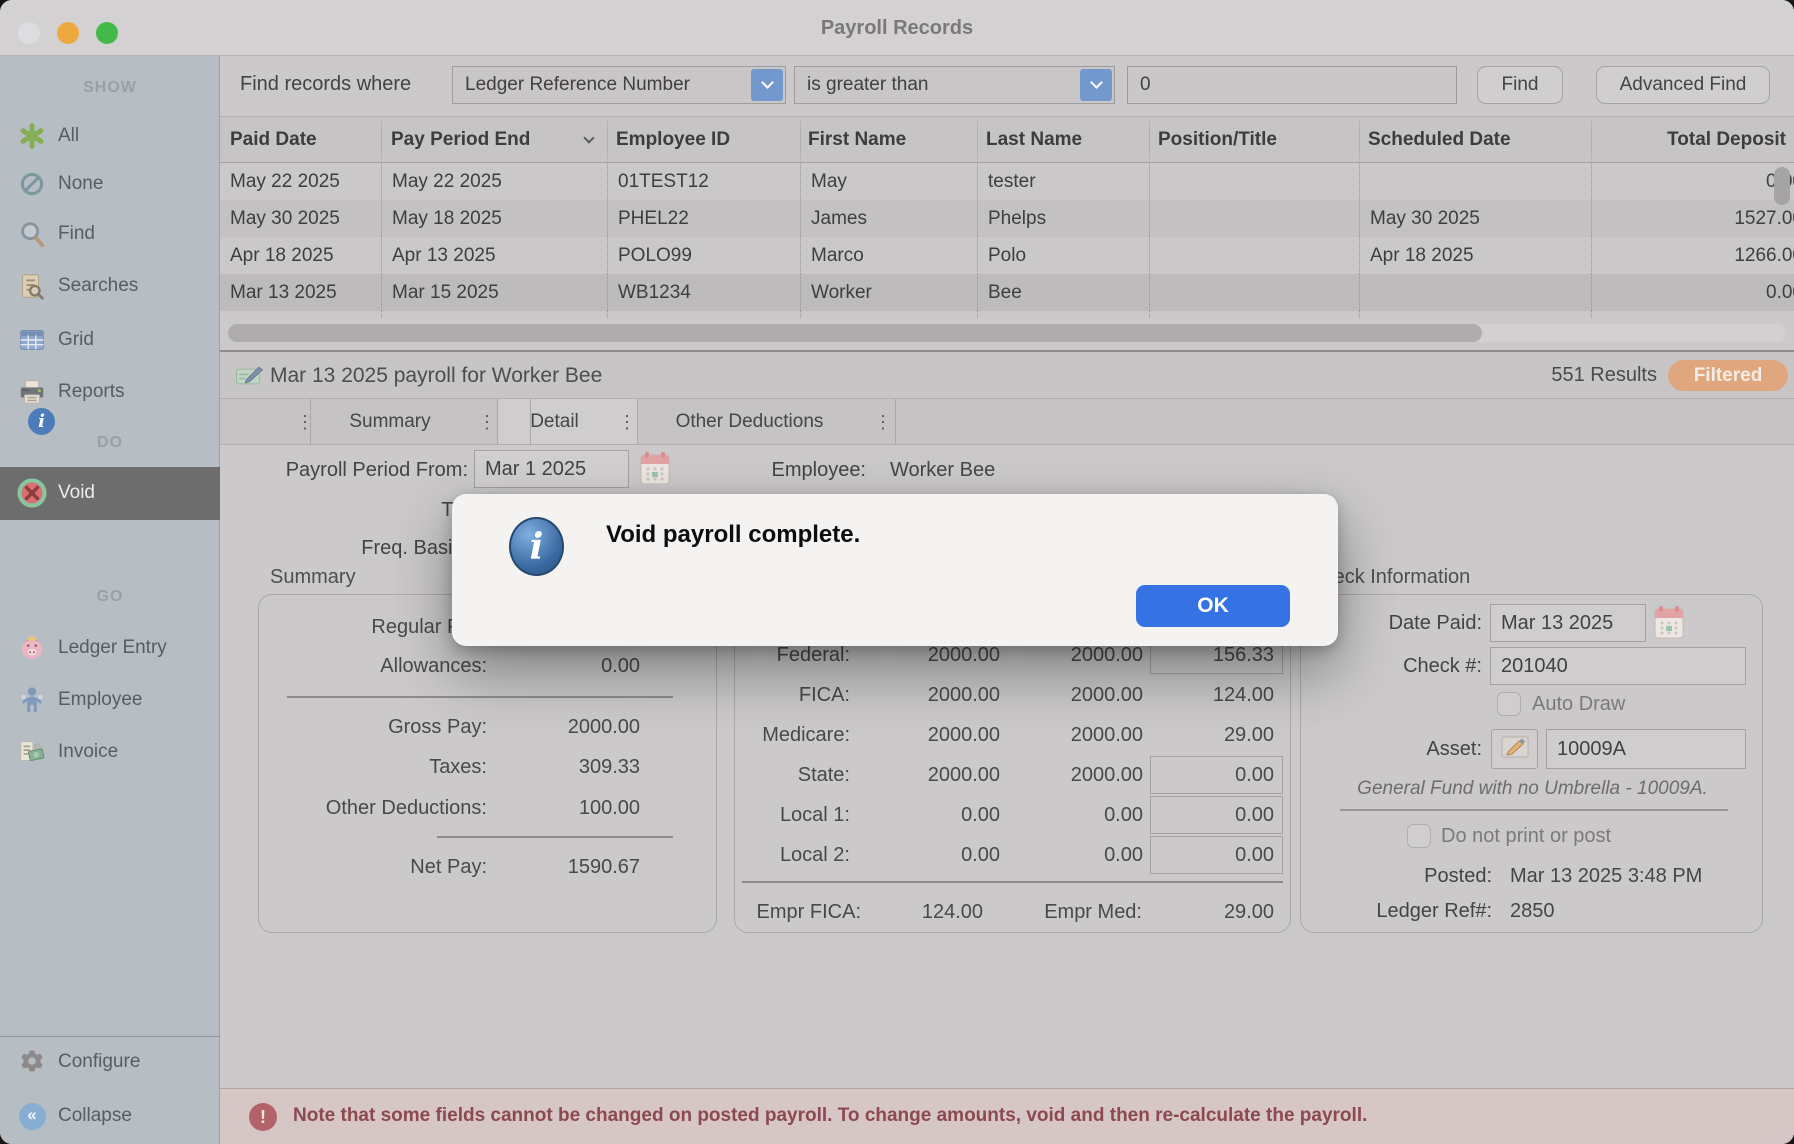  I want to click on cell-scheduled-date, so click(1475, 292).